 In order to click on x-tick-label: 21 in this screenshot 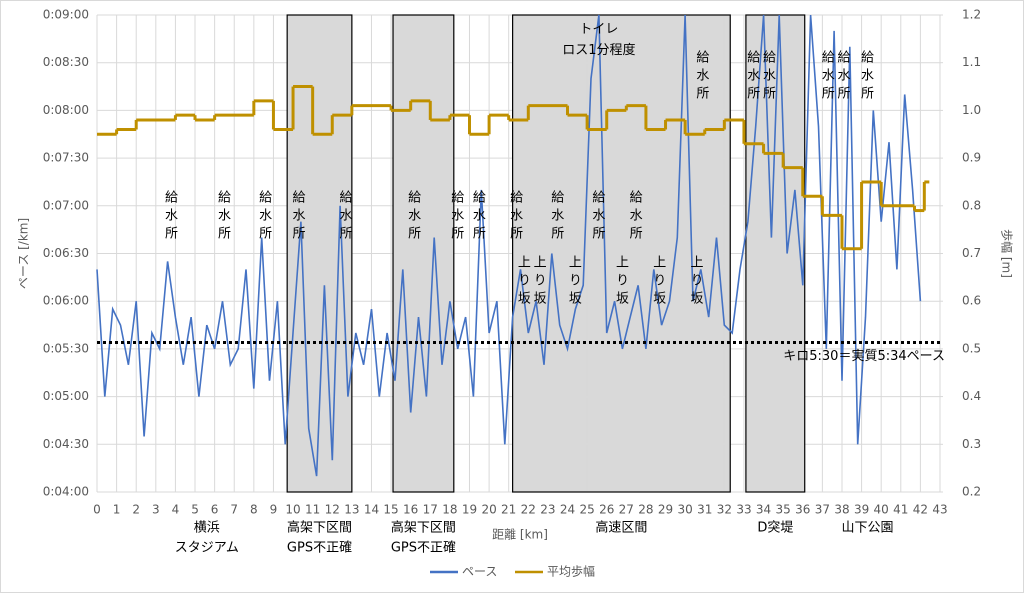, I will do `click(508, 510)`.